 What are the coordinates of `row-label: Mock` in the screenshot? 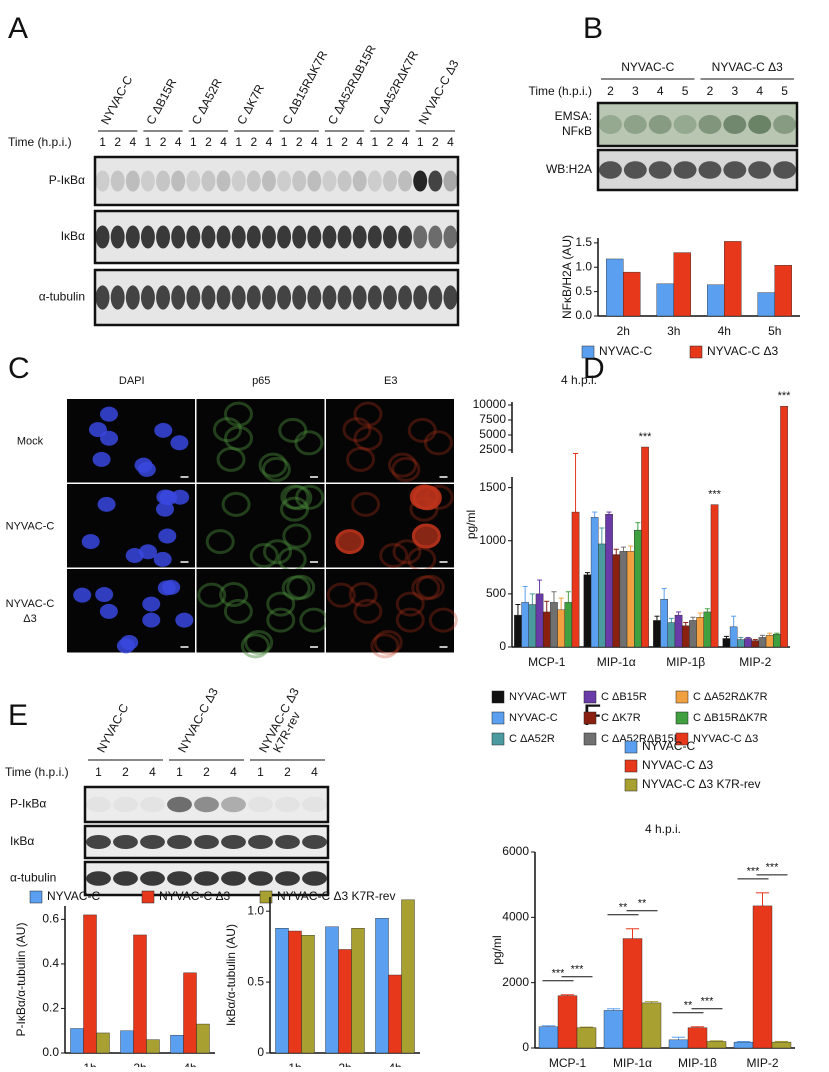 It's located at (30, 441).